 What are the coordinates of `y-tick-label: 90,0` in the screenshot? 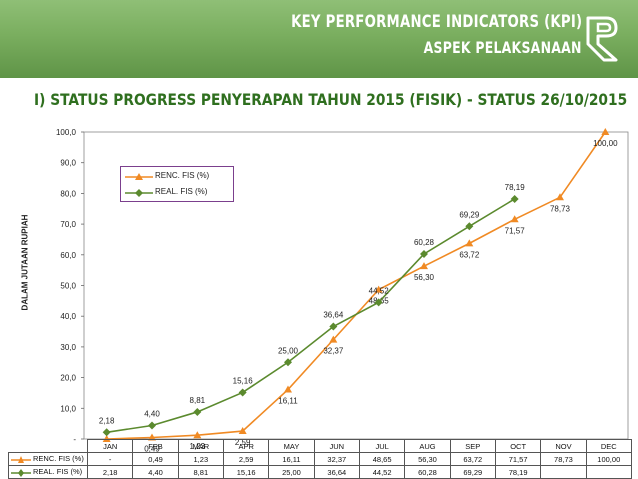 It's located at (68, 163).